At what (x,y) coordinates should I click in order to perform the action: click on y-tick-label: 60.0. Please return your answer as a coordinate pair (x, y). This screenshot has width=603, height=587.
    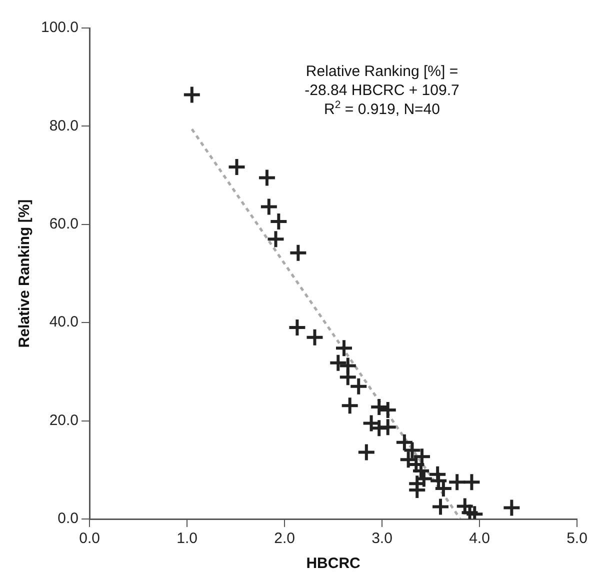
    Looking at the image, I should click on (64, 224).